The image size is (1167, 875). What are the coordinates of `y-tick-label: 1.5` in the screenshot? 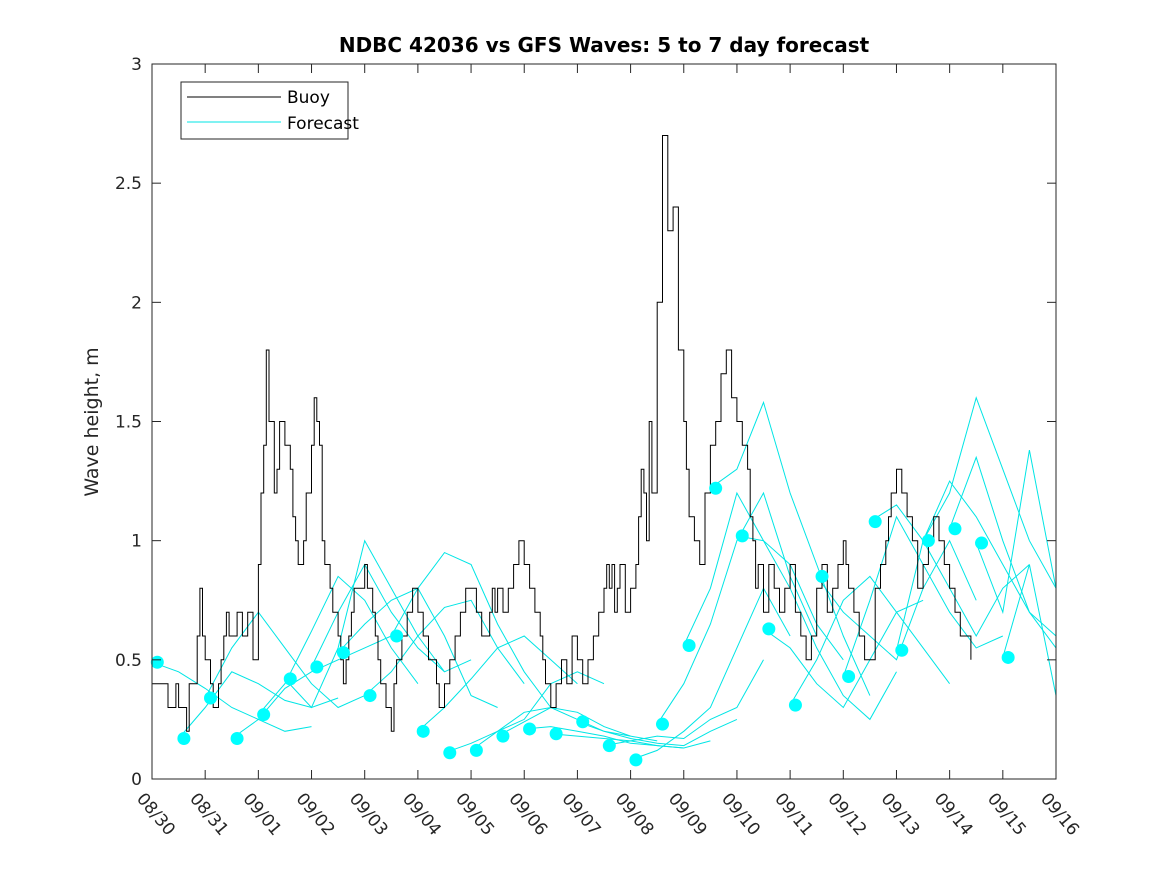 It's located at (128, 423).